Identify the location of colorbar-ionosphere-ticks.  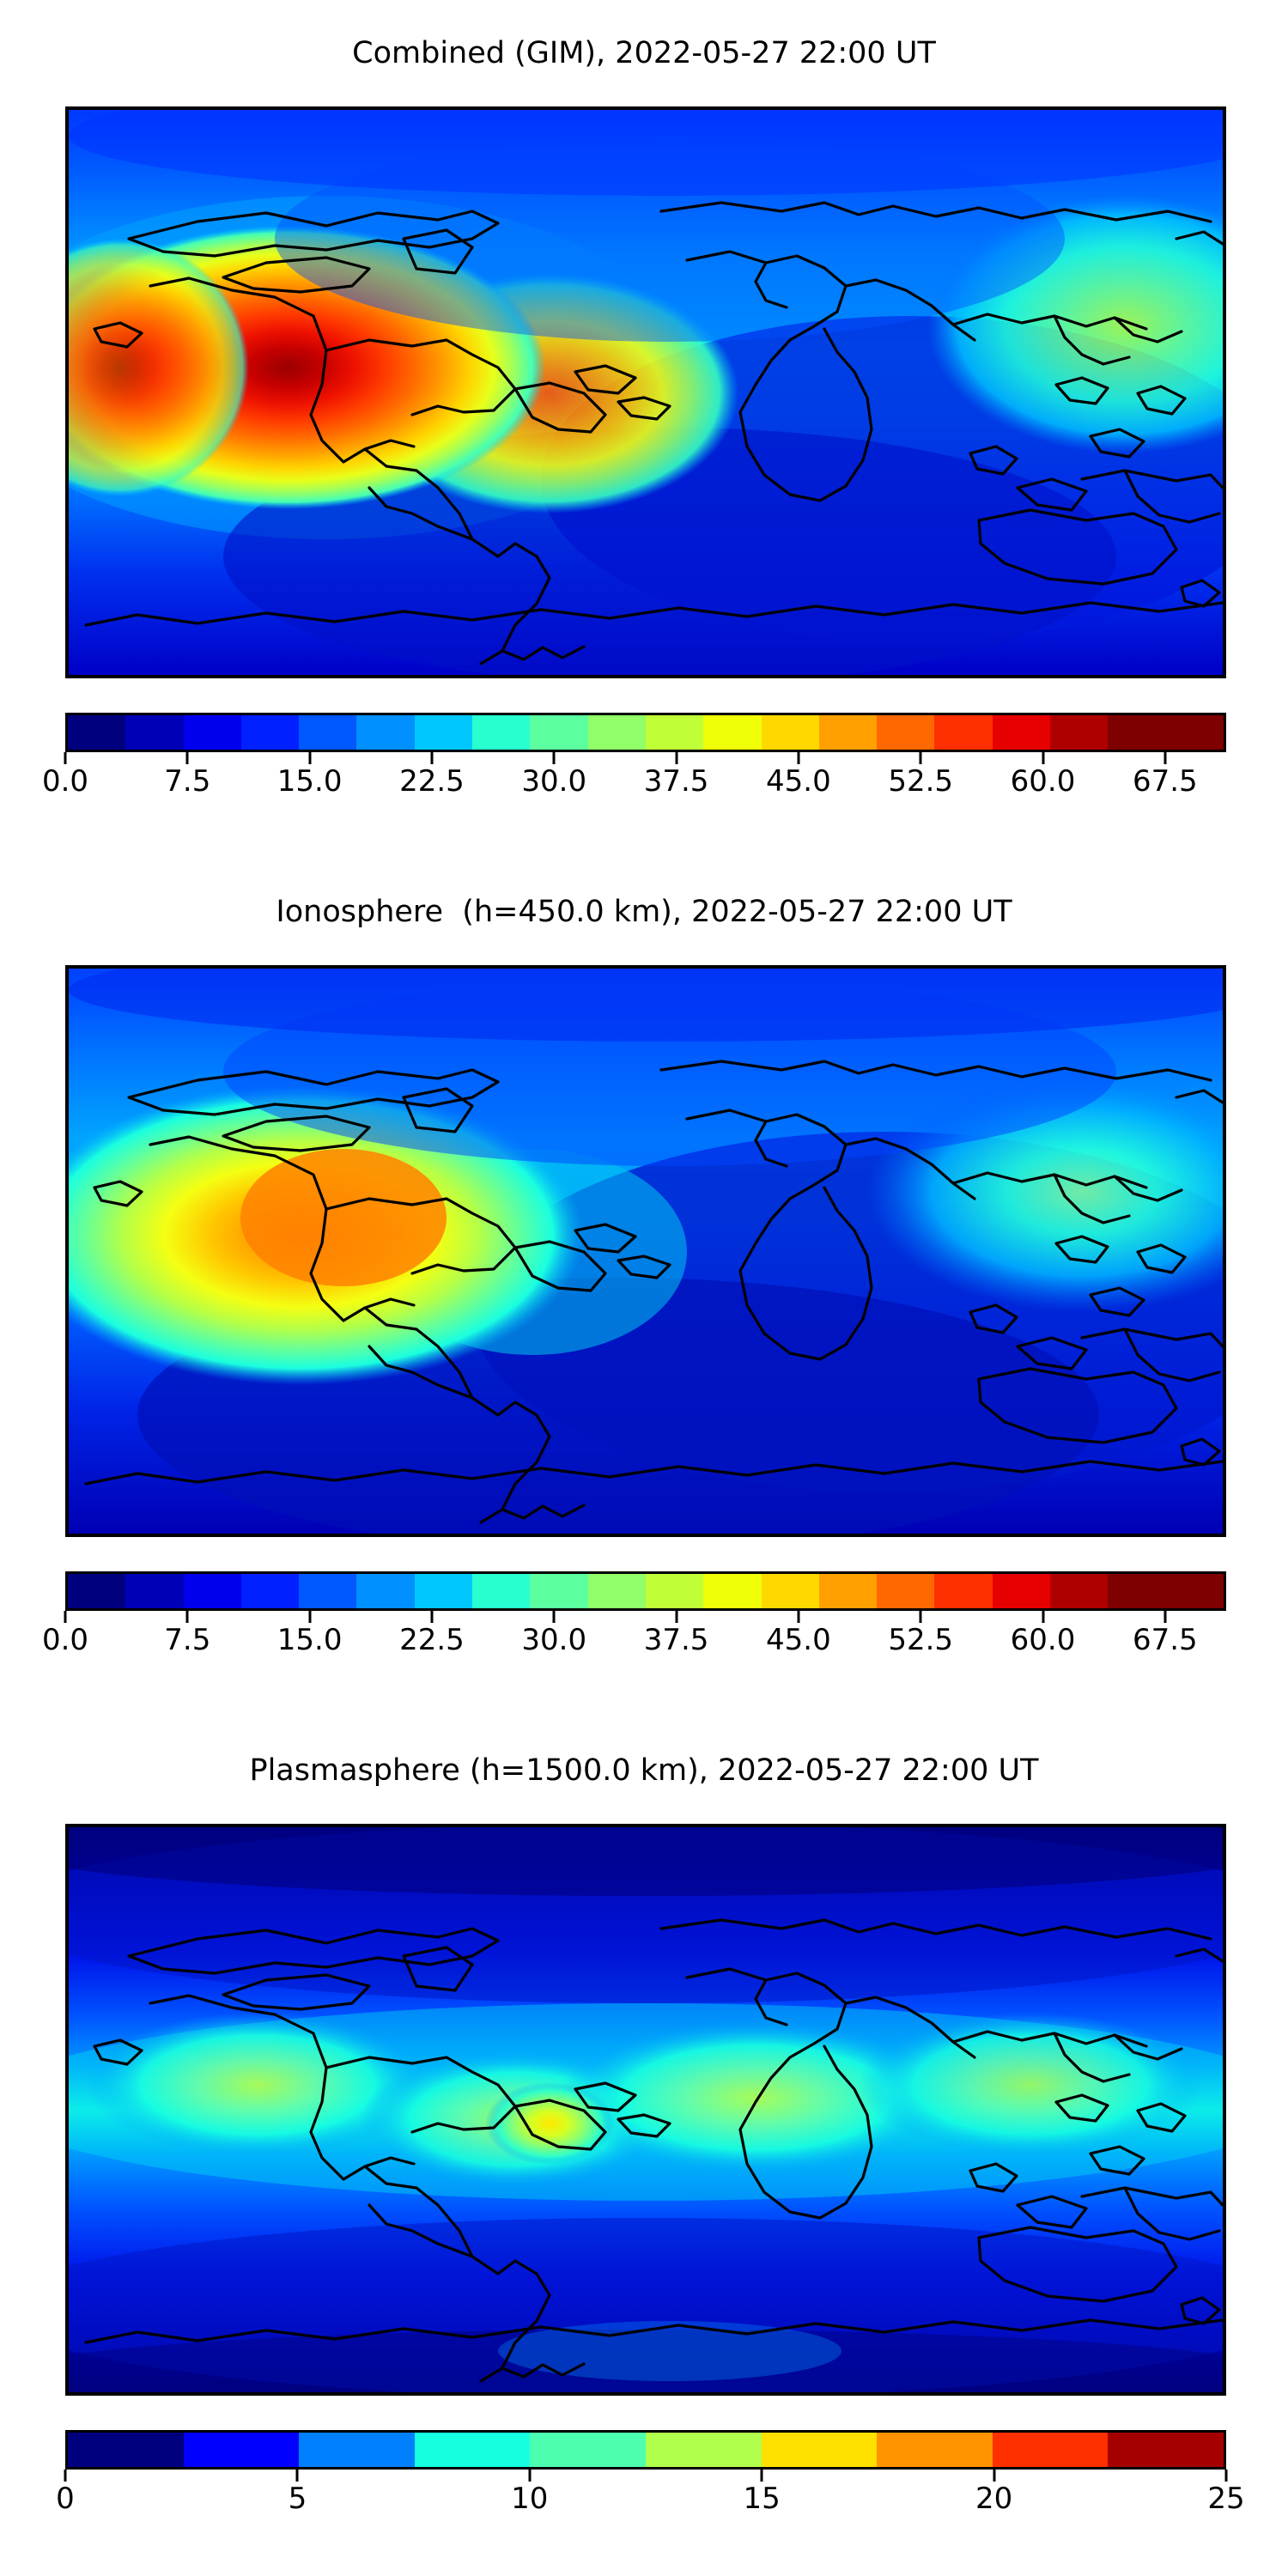
(645, 1617).